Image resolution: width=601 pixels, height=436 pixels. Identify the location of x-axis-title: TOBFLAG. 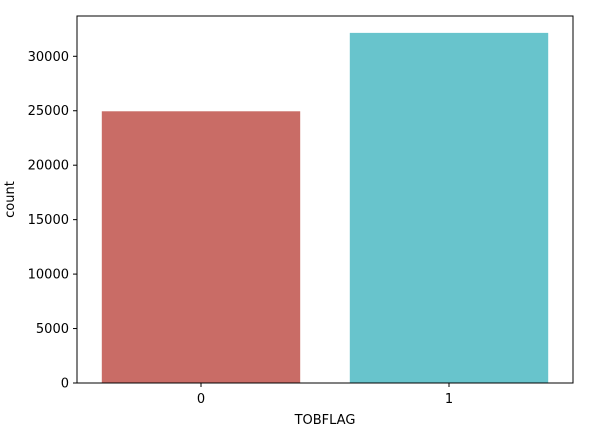
(325, 420).